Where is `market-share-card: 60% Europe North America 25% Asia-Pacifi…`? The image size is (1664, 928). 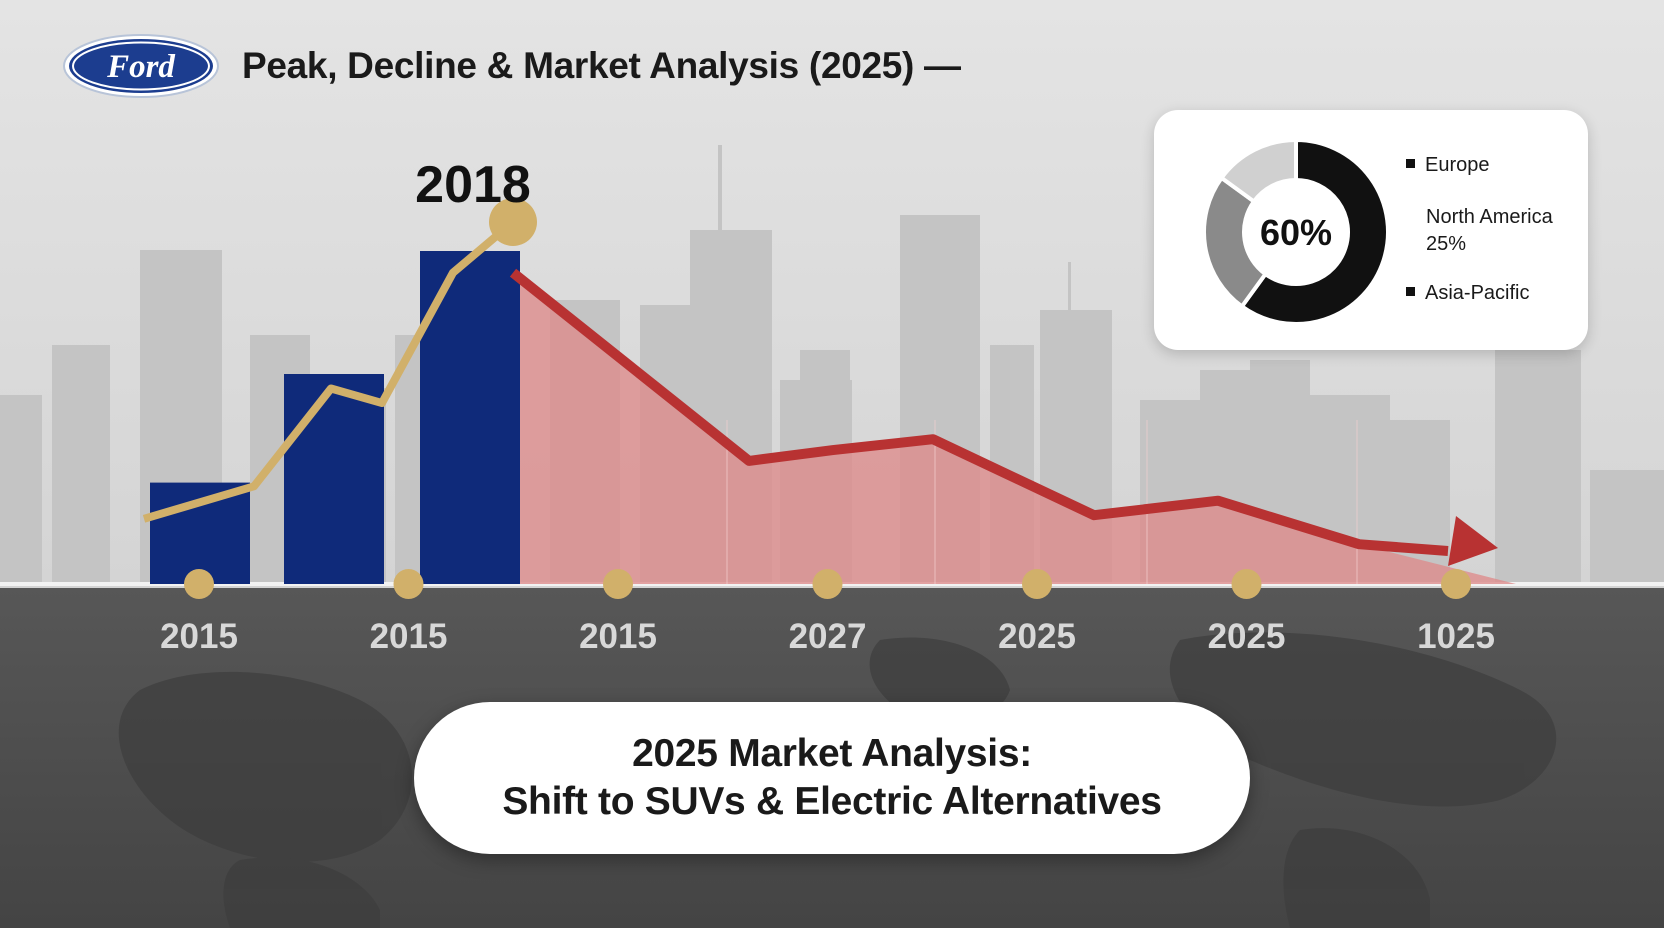
market-share-card: 60% Europe North America 25% Asia-Pacifi… is located at coordinates (1371, 230).